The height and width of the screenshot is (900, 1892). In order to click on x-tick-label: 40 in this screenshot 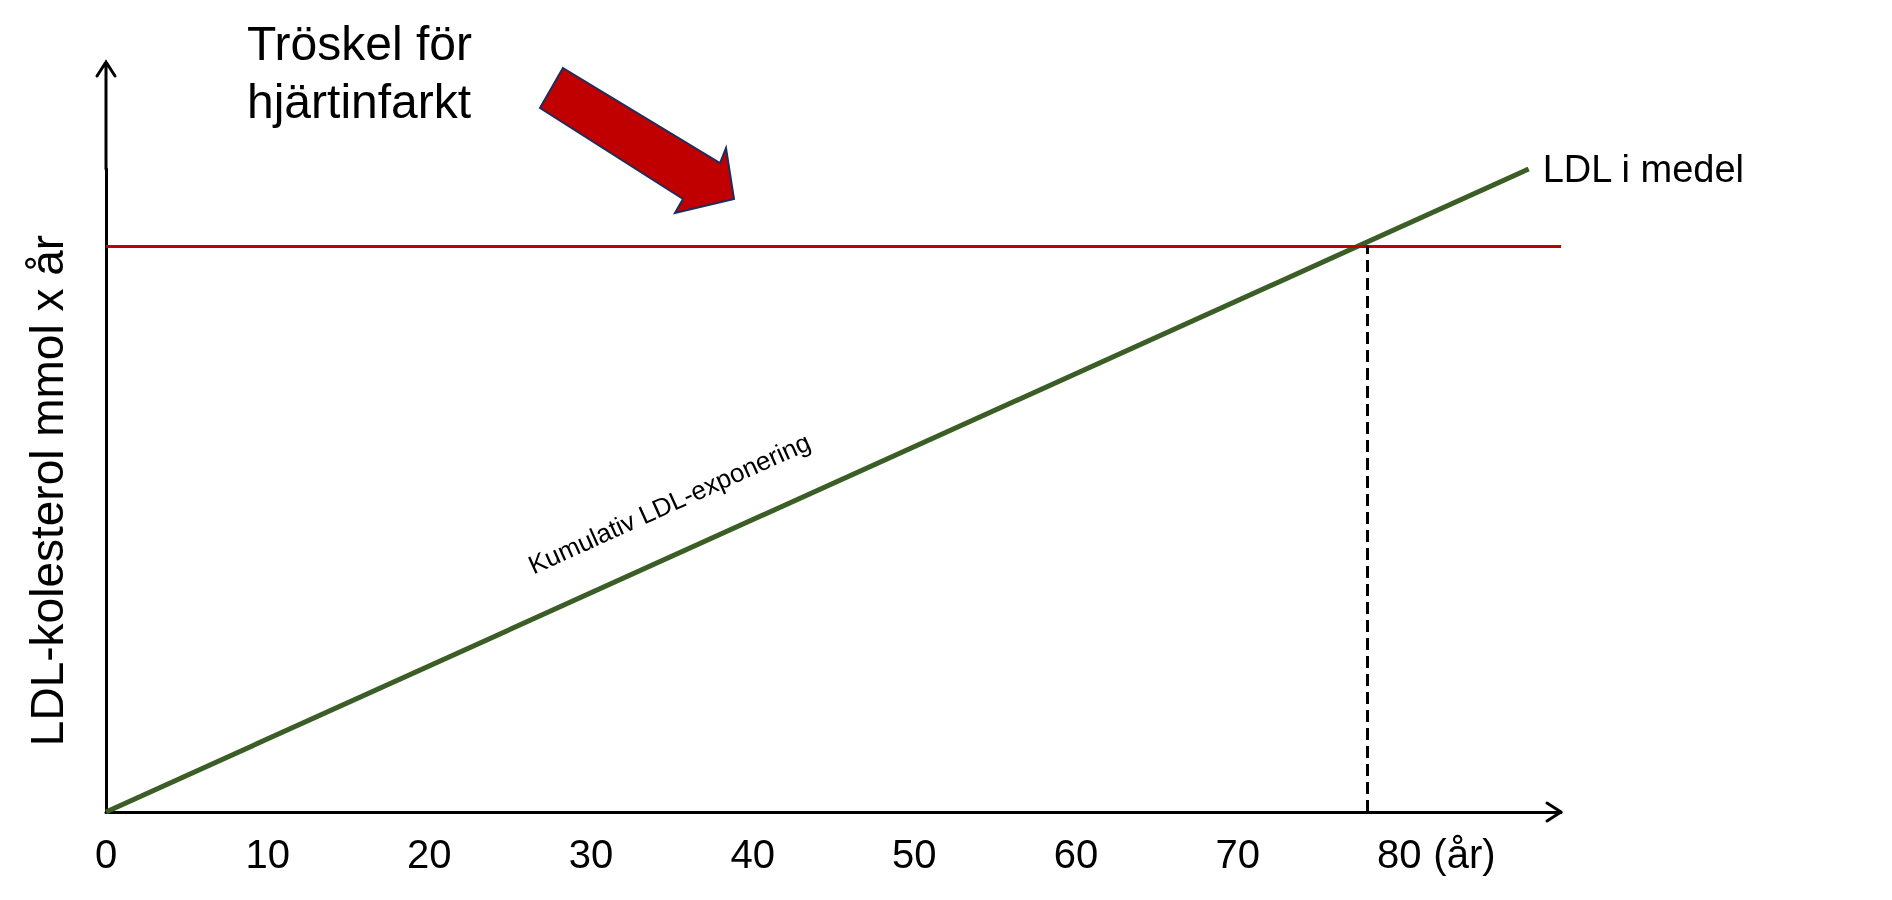, I will do `click(752, 854)`.